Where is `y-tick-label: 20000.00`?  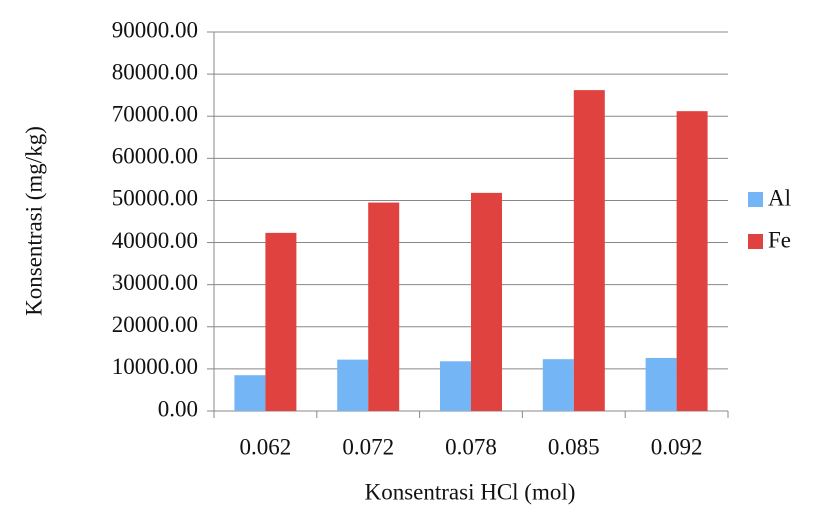 y-tick-label: 20000.00 is located at coordinates (155, 324).